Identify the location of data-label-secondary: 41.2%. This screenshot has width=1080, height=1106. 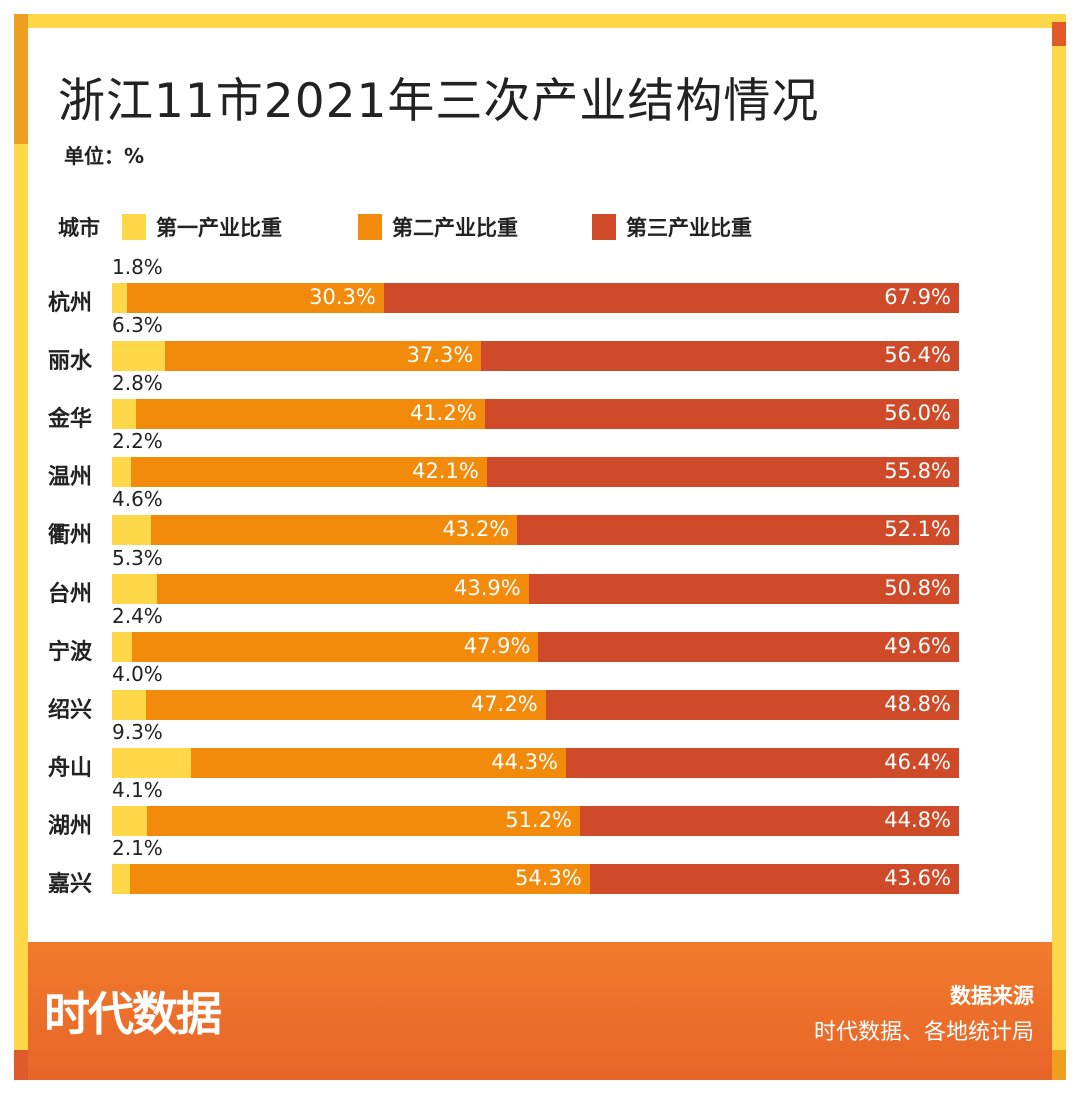
(443, 413).